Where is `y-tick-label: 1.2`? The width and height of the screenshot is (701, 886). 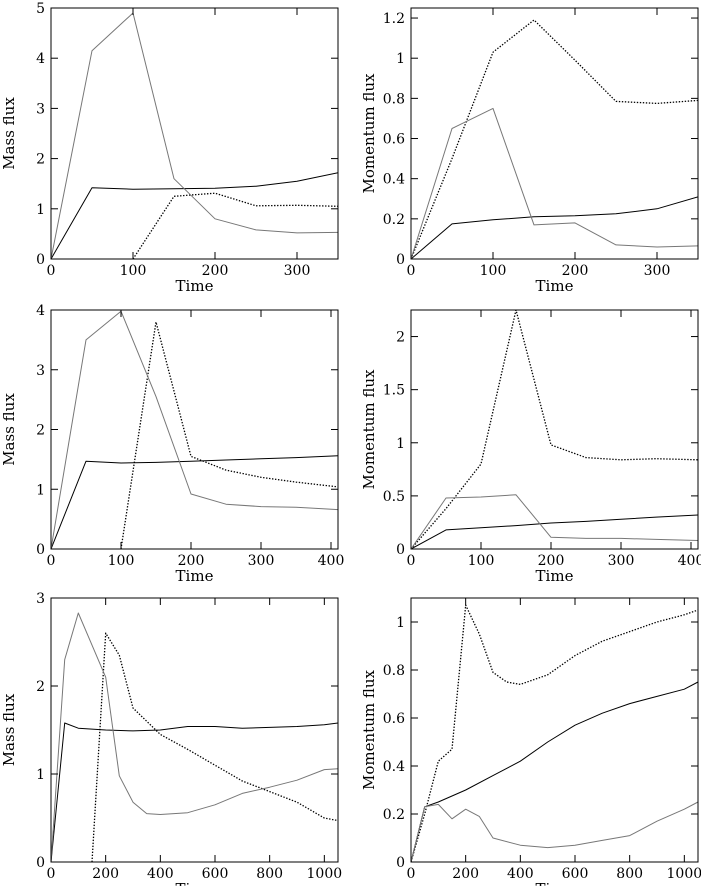
y-tick-label: 1.2 is located at coordinates (394, 19).